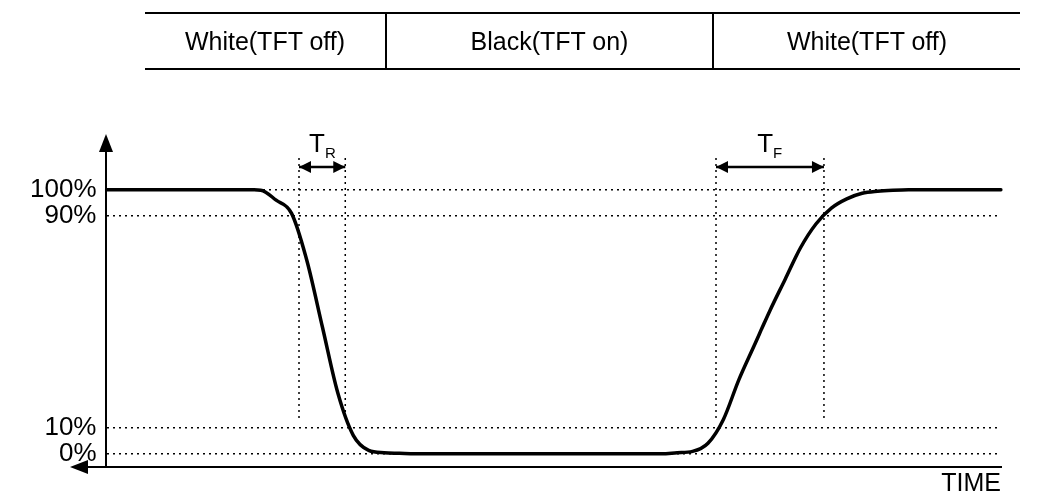 The width and height of the screenshot is (1041, 503). I want to click on text: Black(TFT on), so click(548, 41).